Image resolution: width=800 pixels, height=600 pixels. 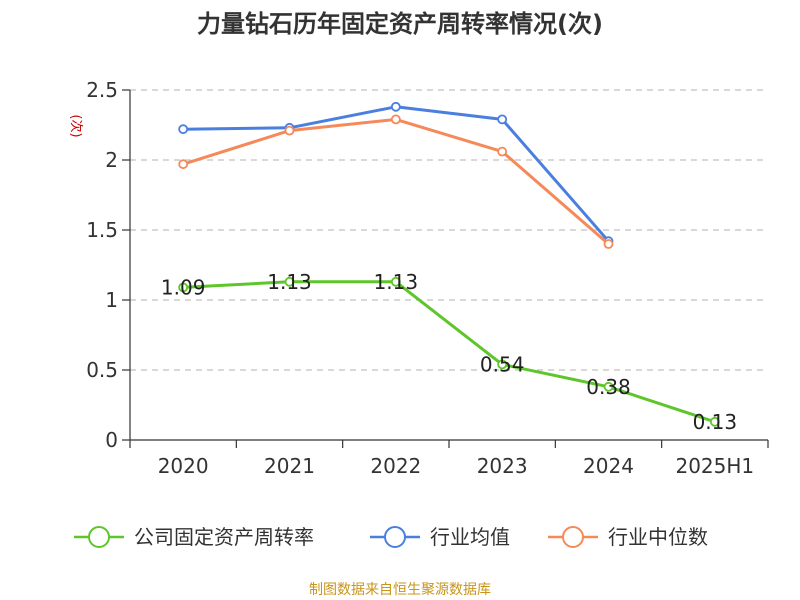 I want to click on legend-item-company: 公司固定资产周转率, so click(x=194, y=537).